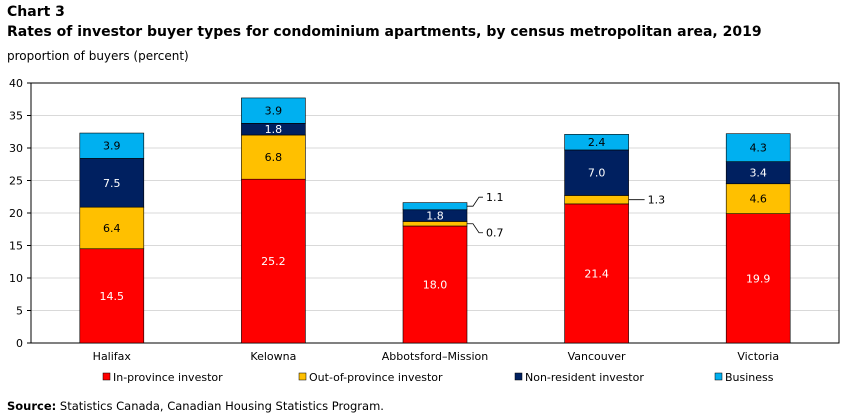 Image resolution: width=851 pixels, height=417 pixels. Describe the element at coordinates (98, 56) in the screenshot. I see `y-axis-unit-label: proportion of buyers (percent)` at that location.